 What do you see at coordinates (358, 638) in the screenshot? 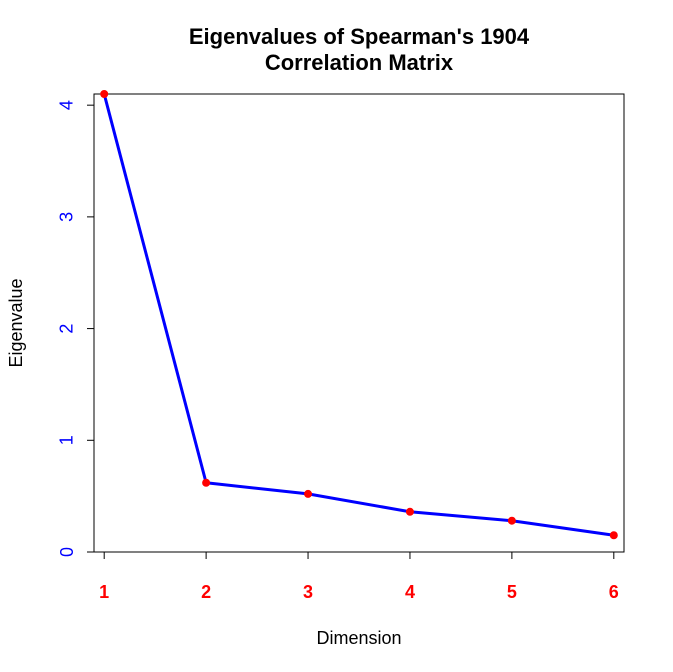
I see `x-axis-label: Dimension` at bounding box center [358, 638].